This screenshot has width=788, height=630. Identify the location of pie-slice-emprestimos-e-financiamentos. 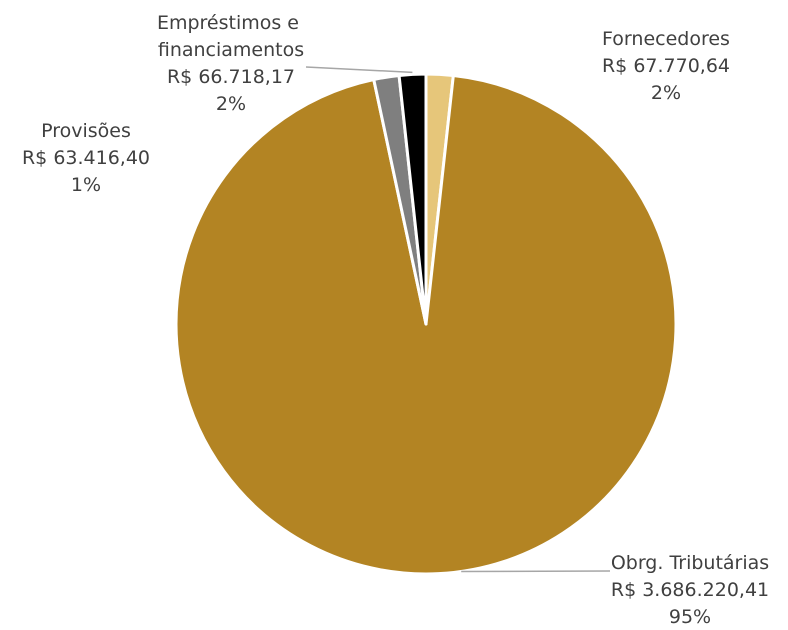
(412, 199).